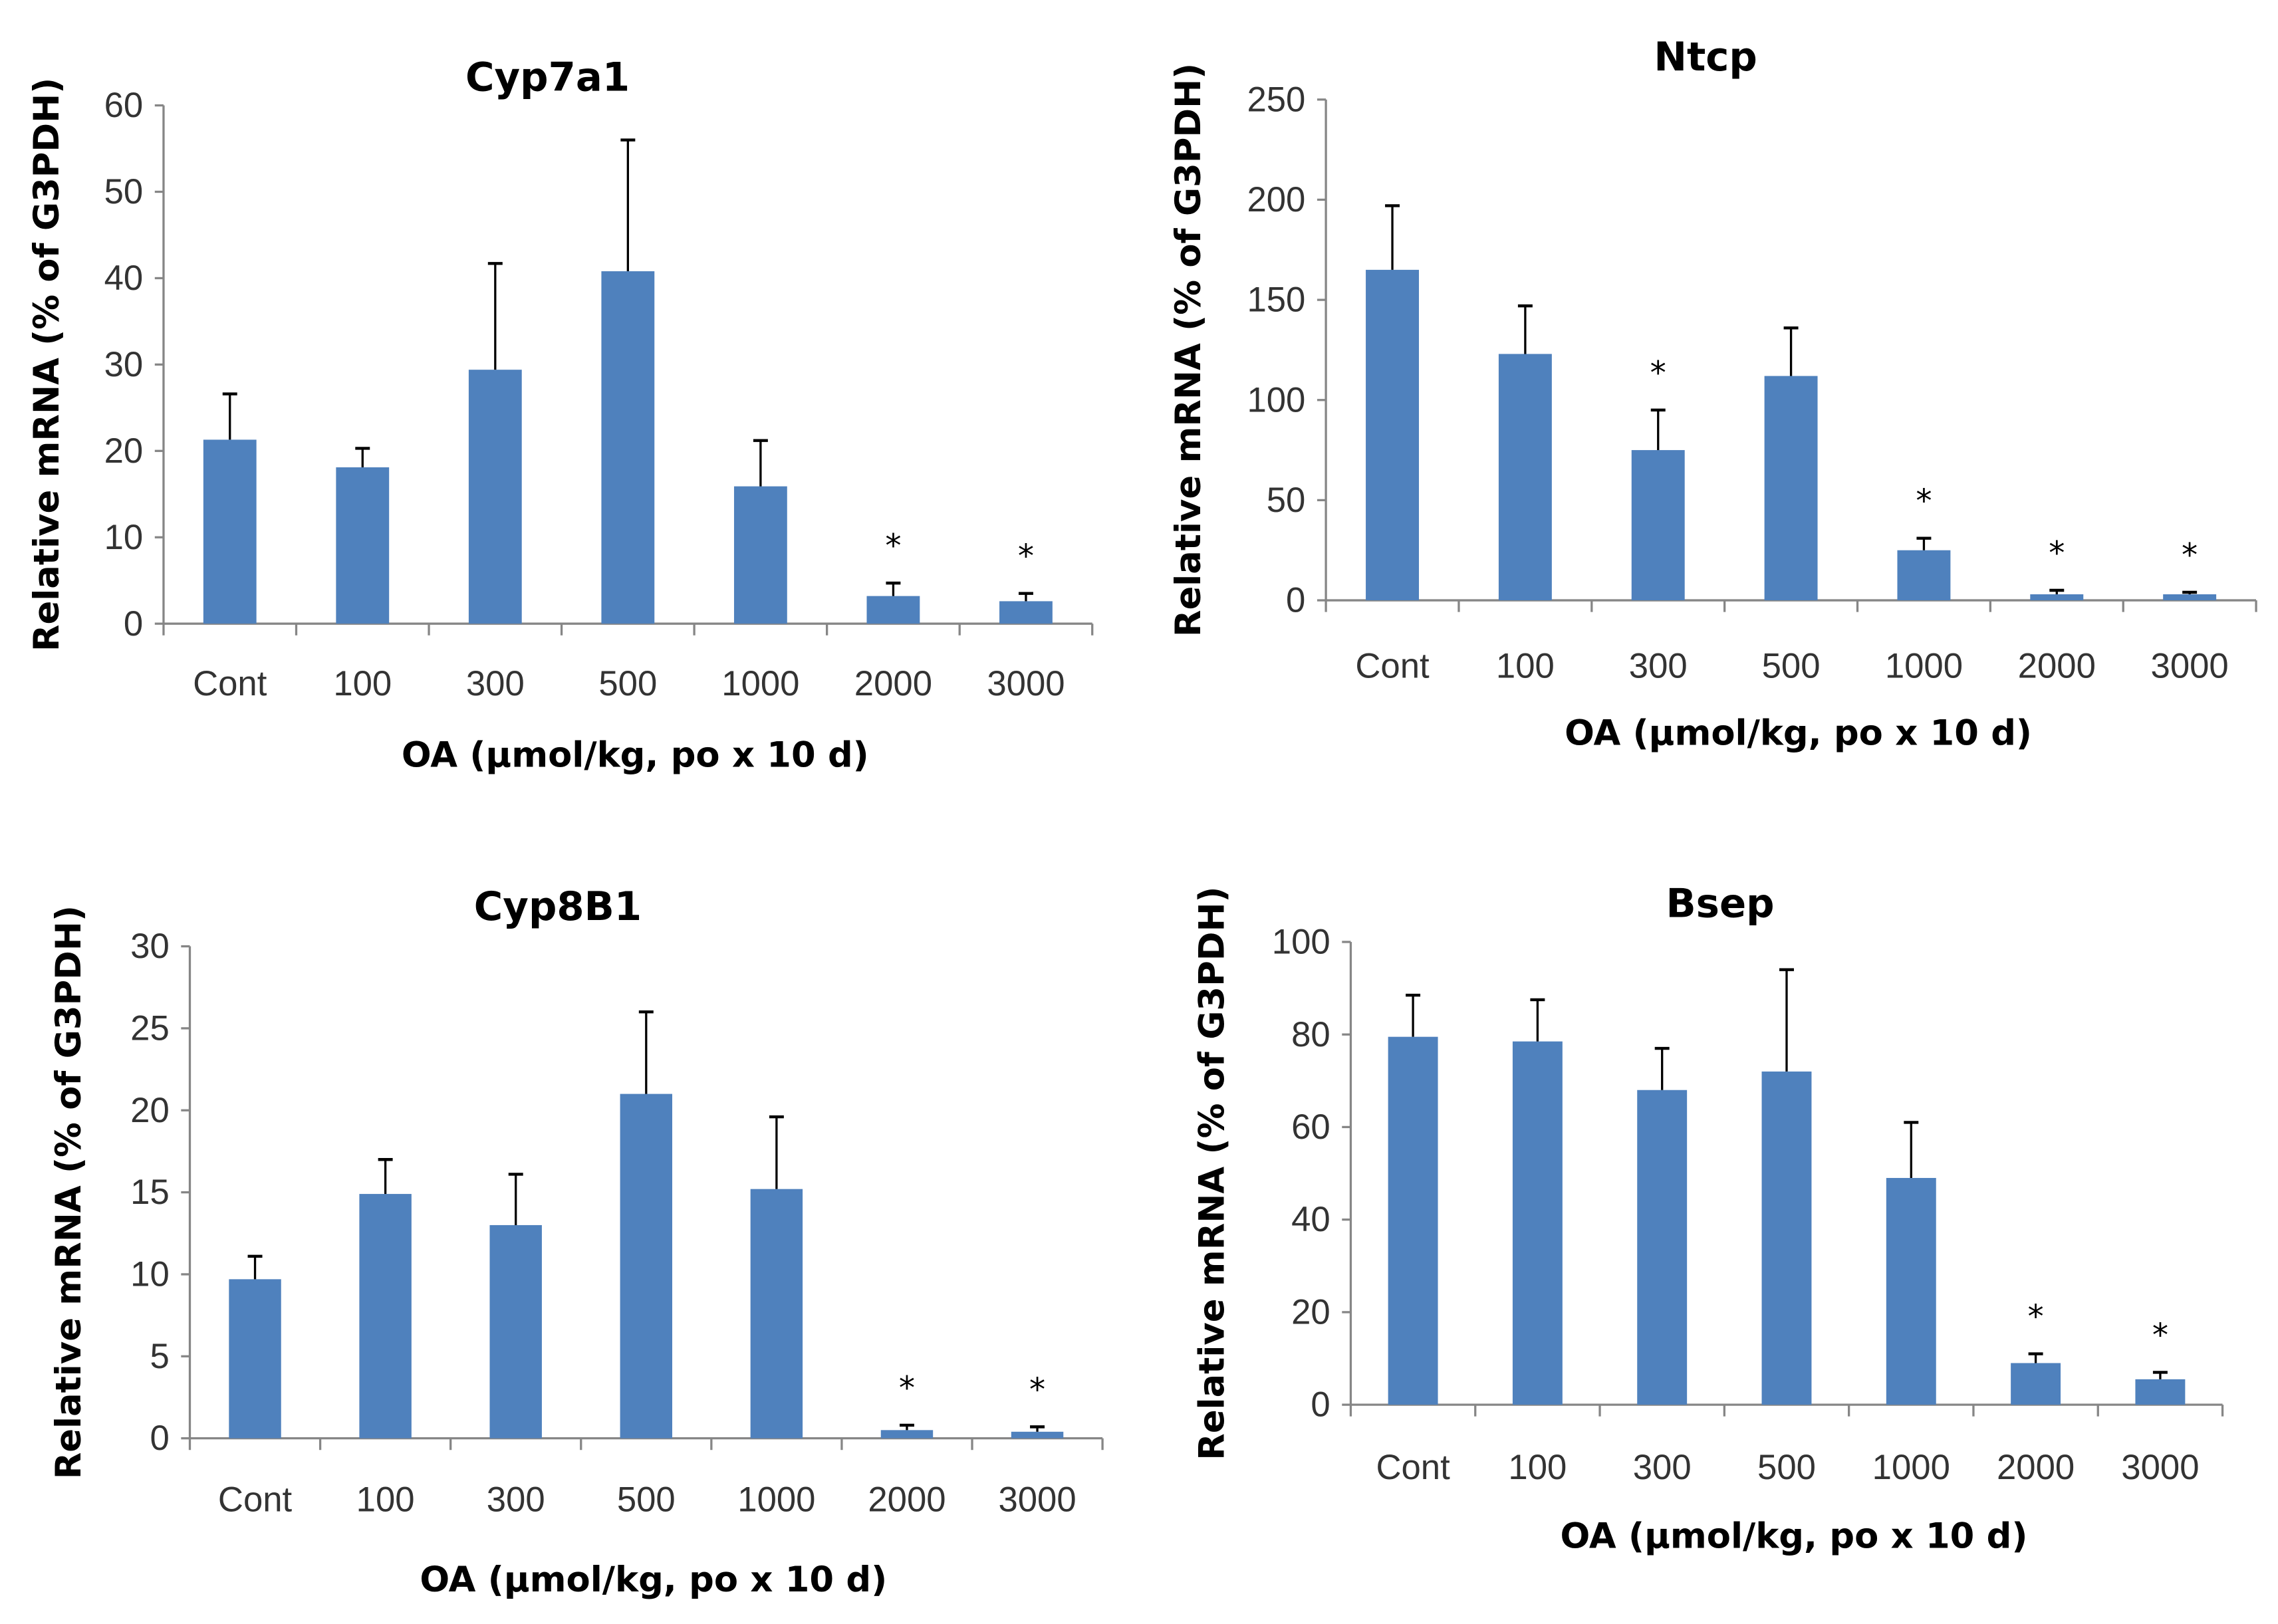  I want to click on chart-title: Cyp8B1, so click(558, 906).